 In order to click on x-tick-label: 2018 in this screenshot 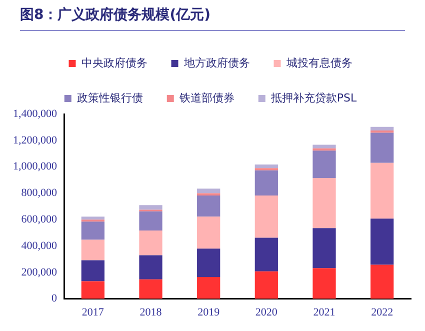, I will do `click(151, 312)`.